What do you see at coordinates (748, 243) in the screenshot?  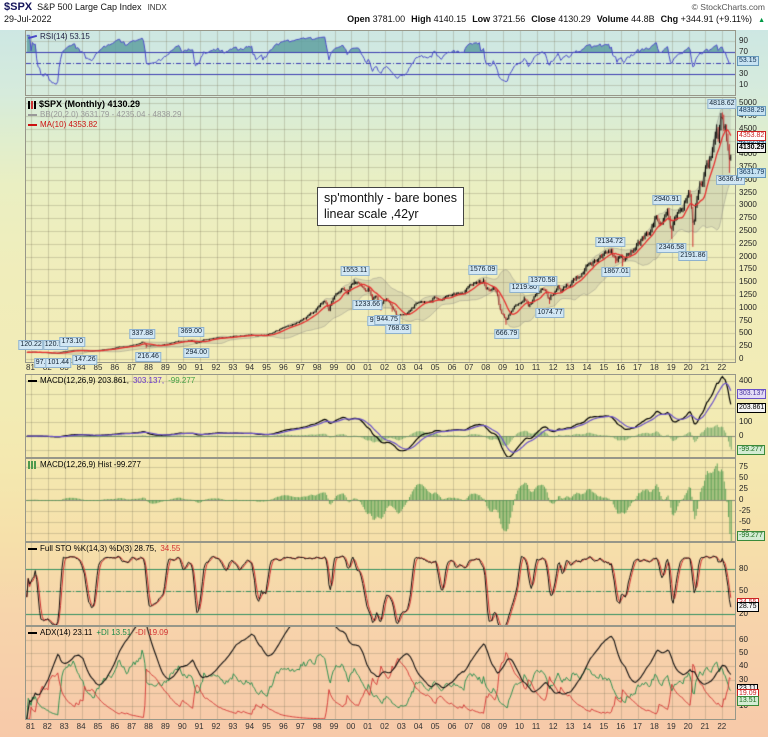 I see `y-axis-tick-label: 2250` at bounding box center [748, 243].